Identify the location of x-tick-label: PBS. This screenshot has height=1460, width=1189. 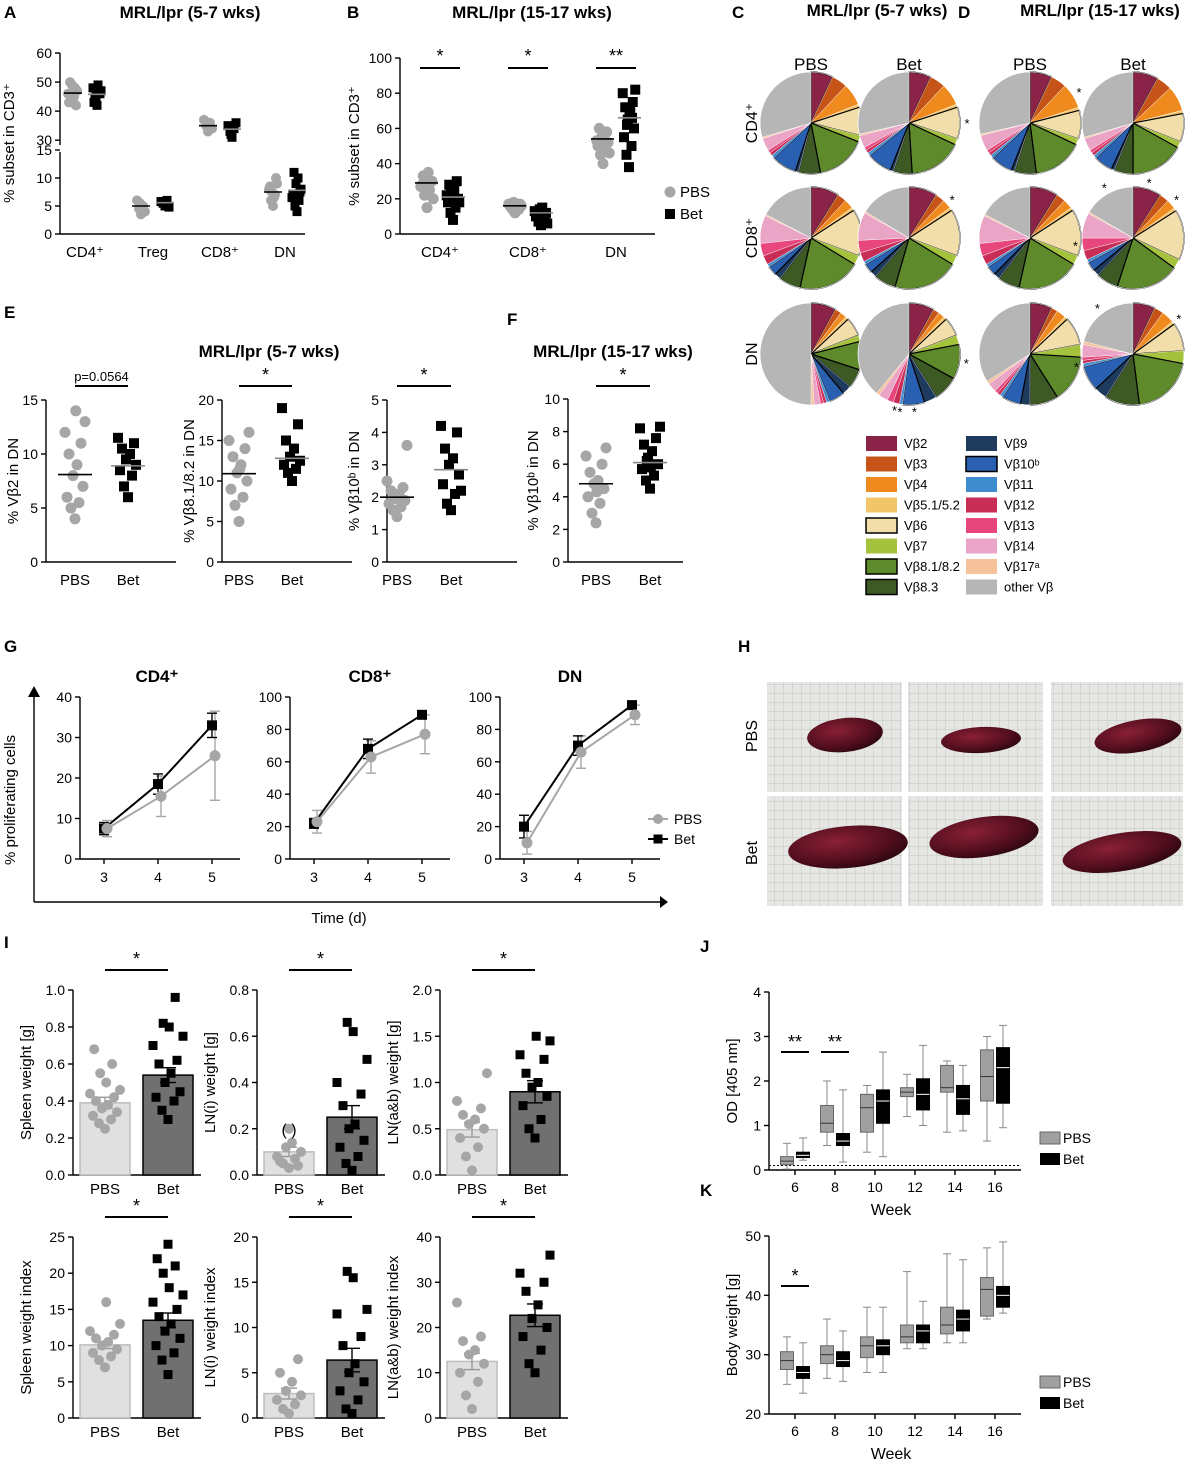
(105, 1432).